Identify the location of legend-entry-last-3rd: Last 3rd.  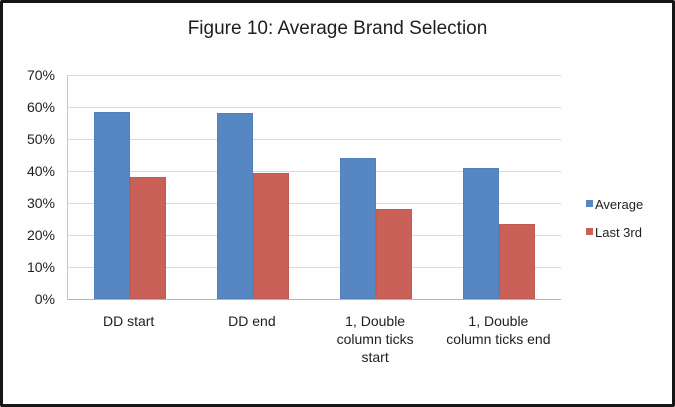
(614, 234).